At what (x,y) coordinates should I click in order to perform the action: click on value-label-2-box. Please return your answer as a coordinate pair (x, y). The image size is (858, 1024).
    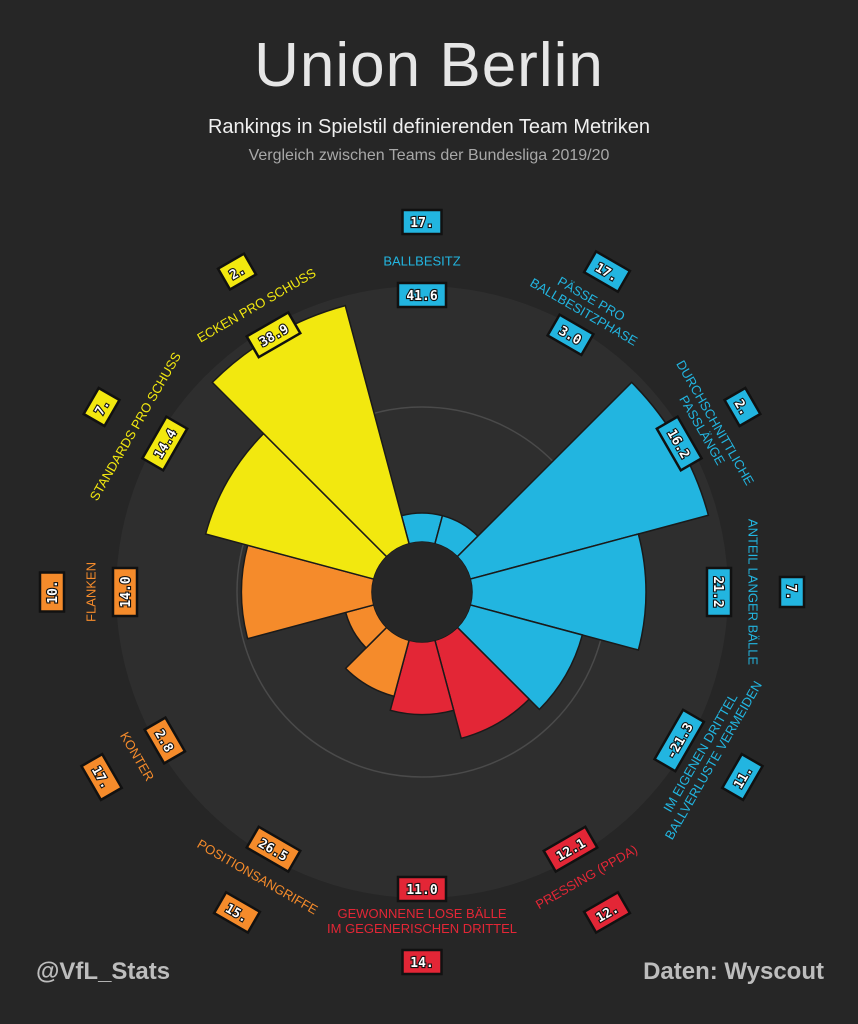
    Looking at the image, I should click on (679, 443).